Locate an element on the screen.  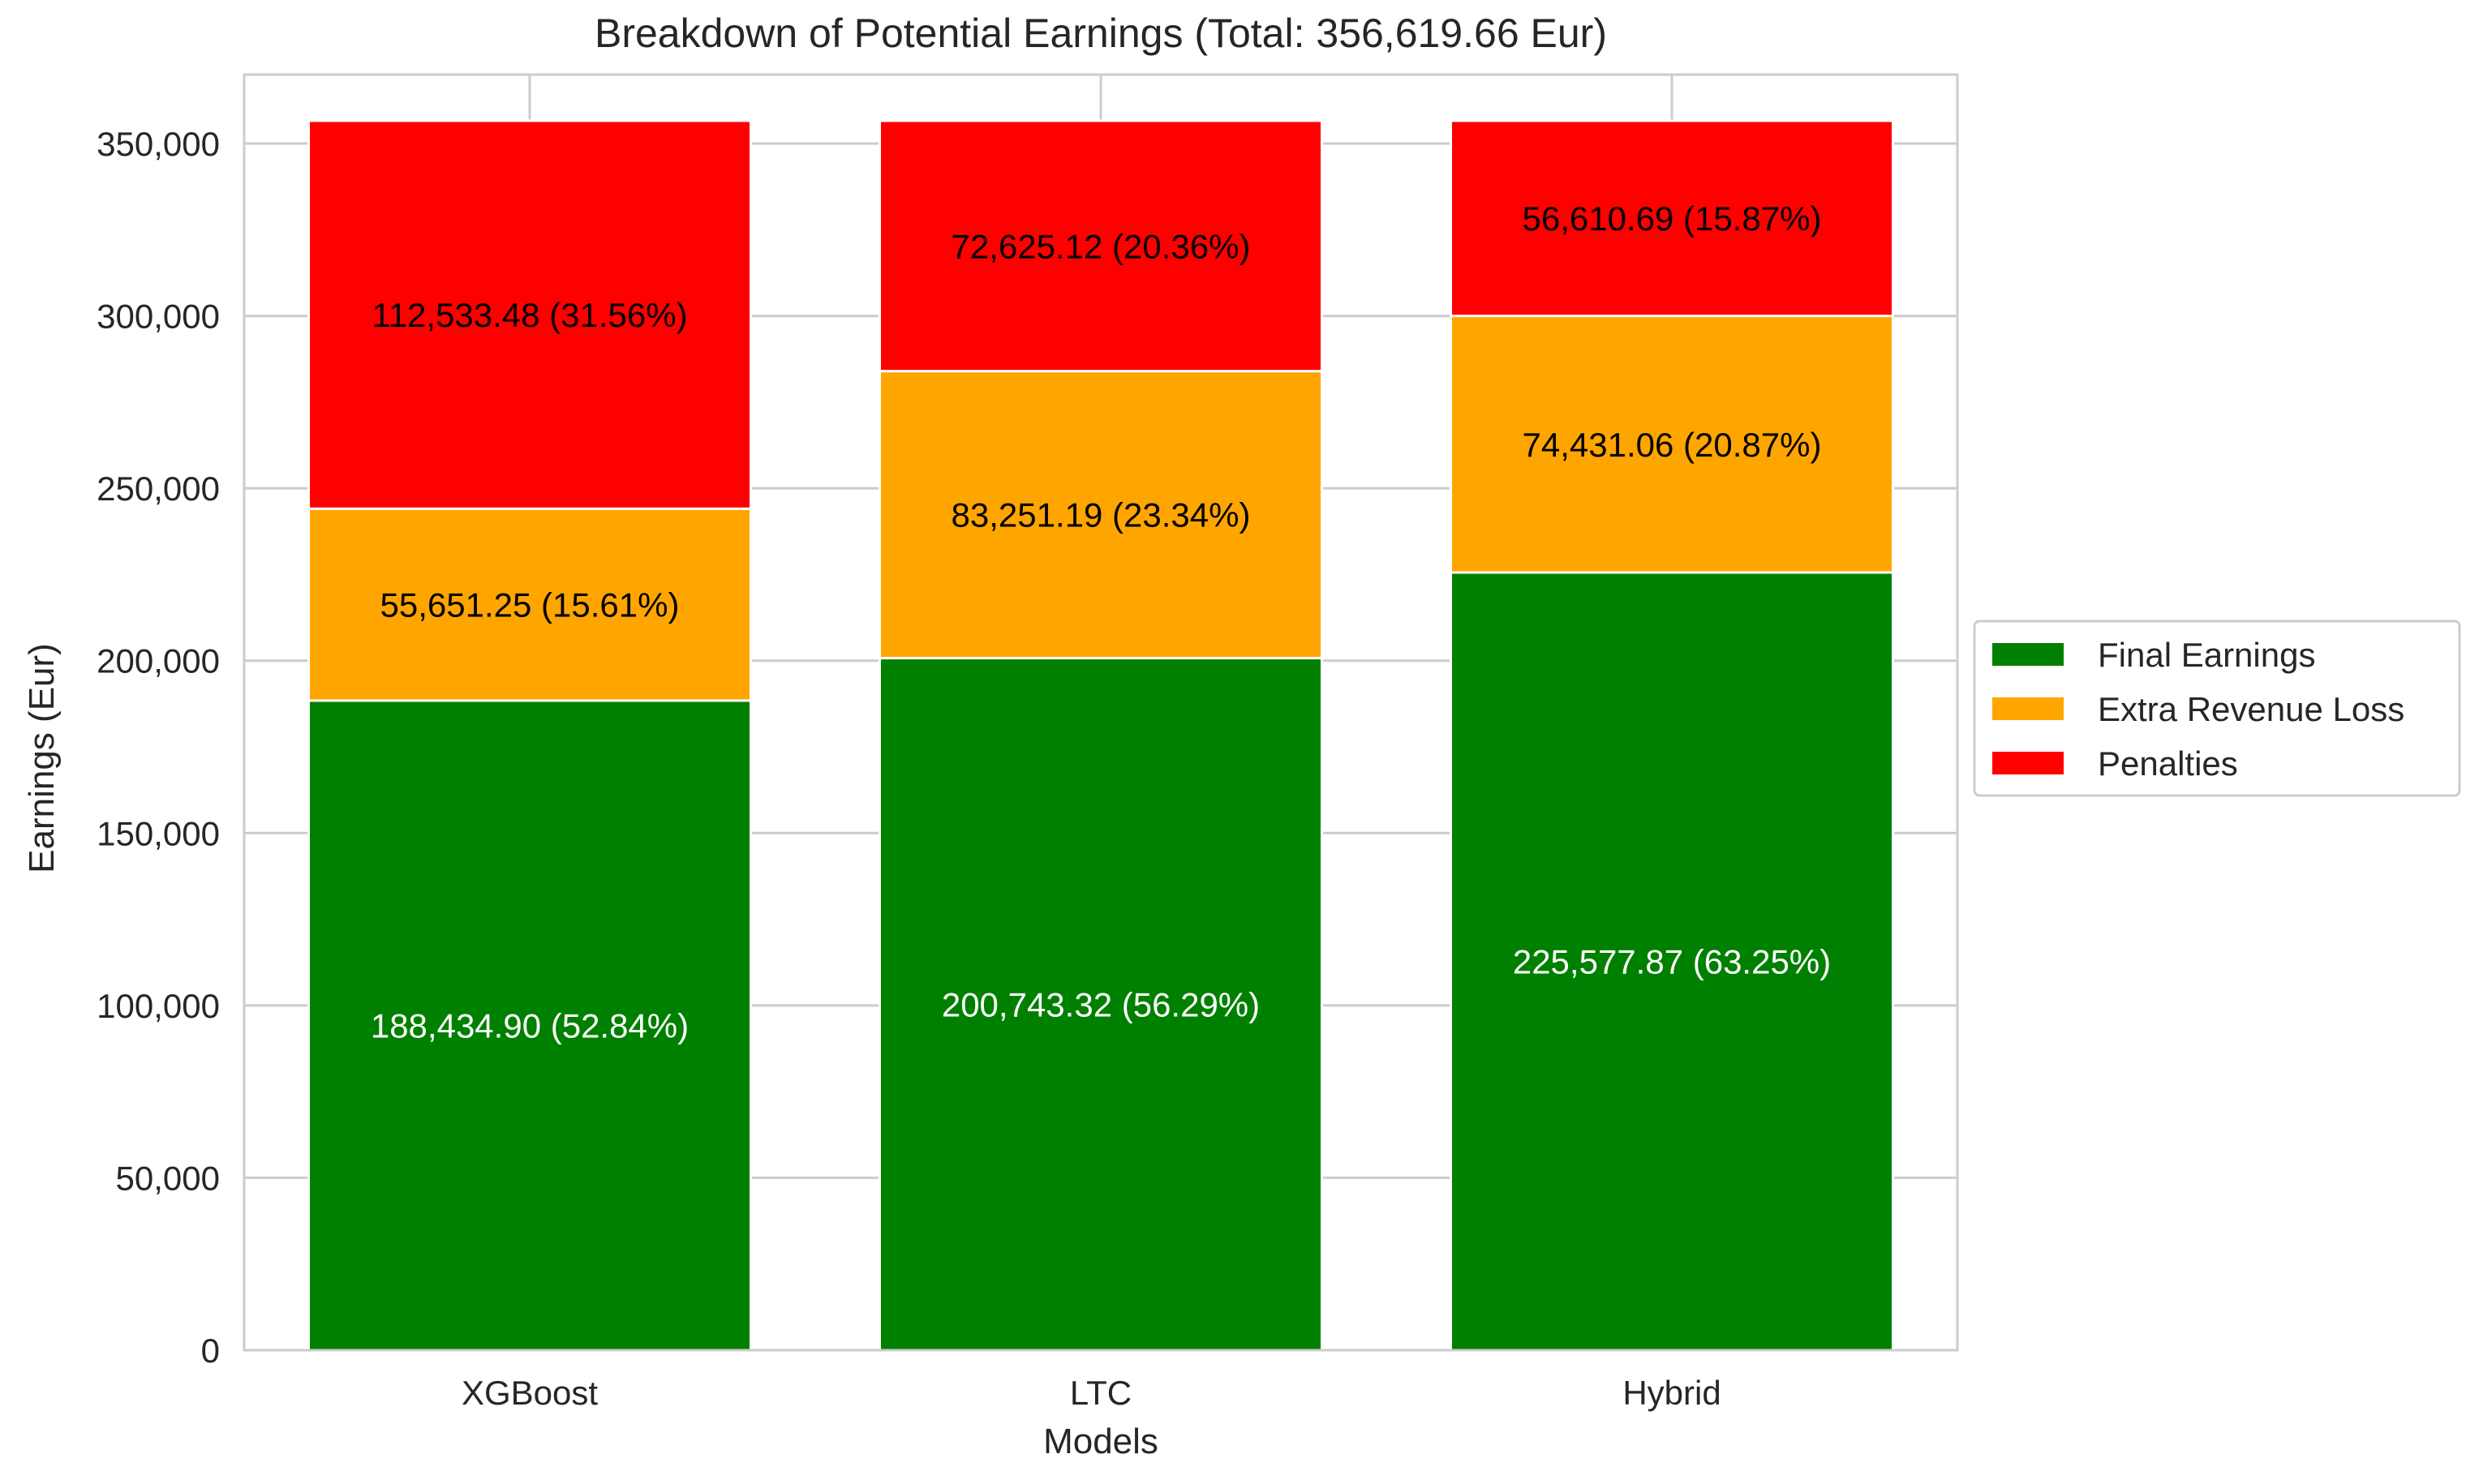
y-tick-label: 100,000 is located at coordinates (158, 1006).